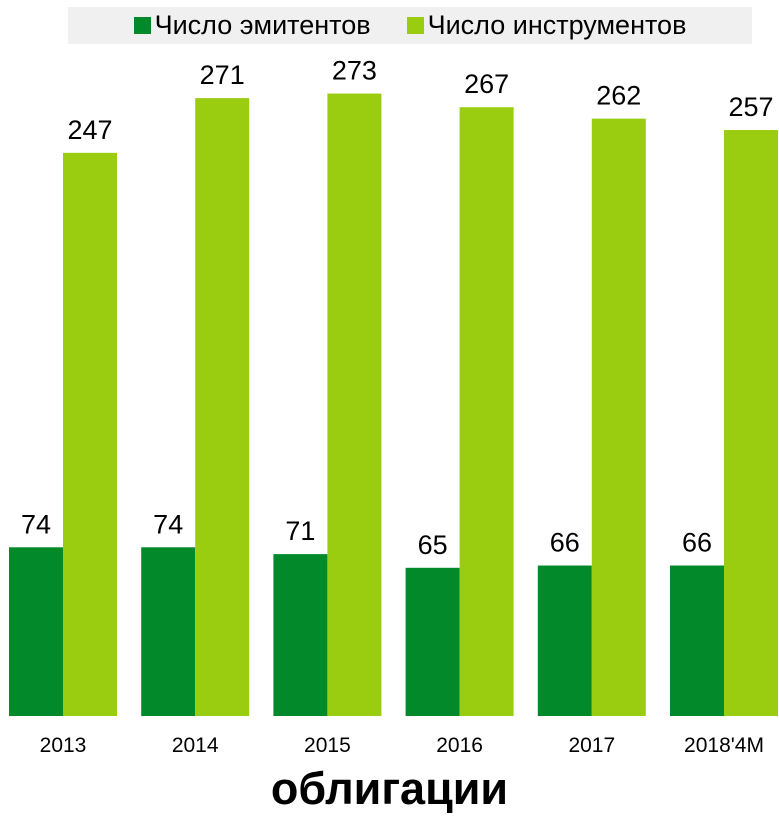 The height and width of the screenshot is (829, 779). Describe the element at coordinates (750, 107) in the screenshot. I see `data-label-instruments-2018'4M: 257` at that location.